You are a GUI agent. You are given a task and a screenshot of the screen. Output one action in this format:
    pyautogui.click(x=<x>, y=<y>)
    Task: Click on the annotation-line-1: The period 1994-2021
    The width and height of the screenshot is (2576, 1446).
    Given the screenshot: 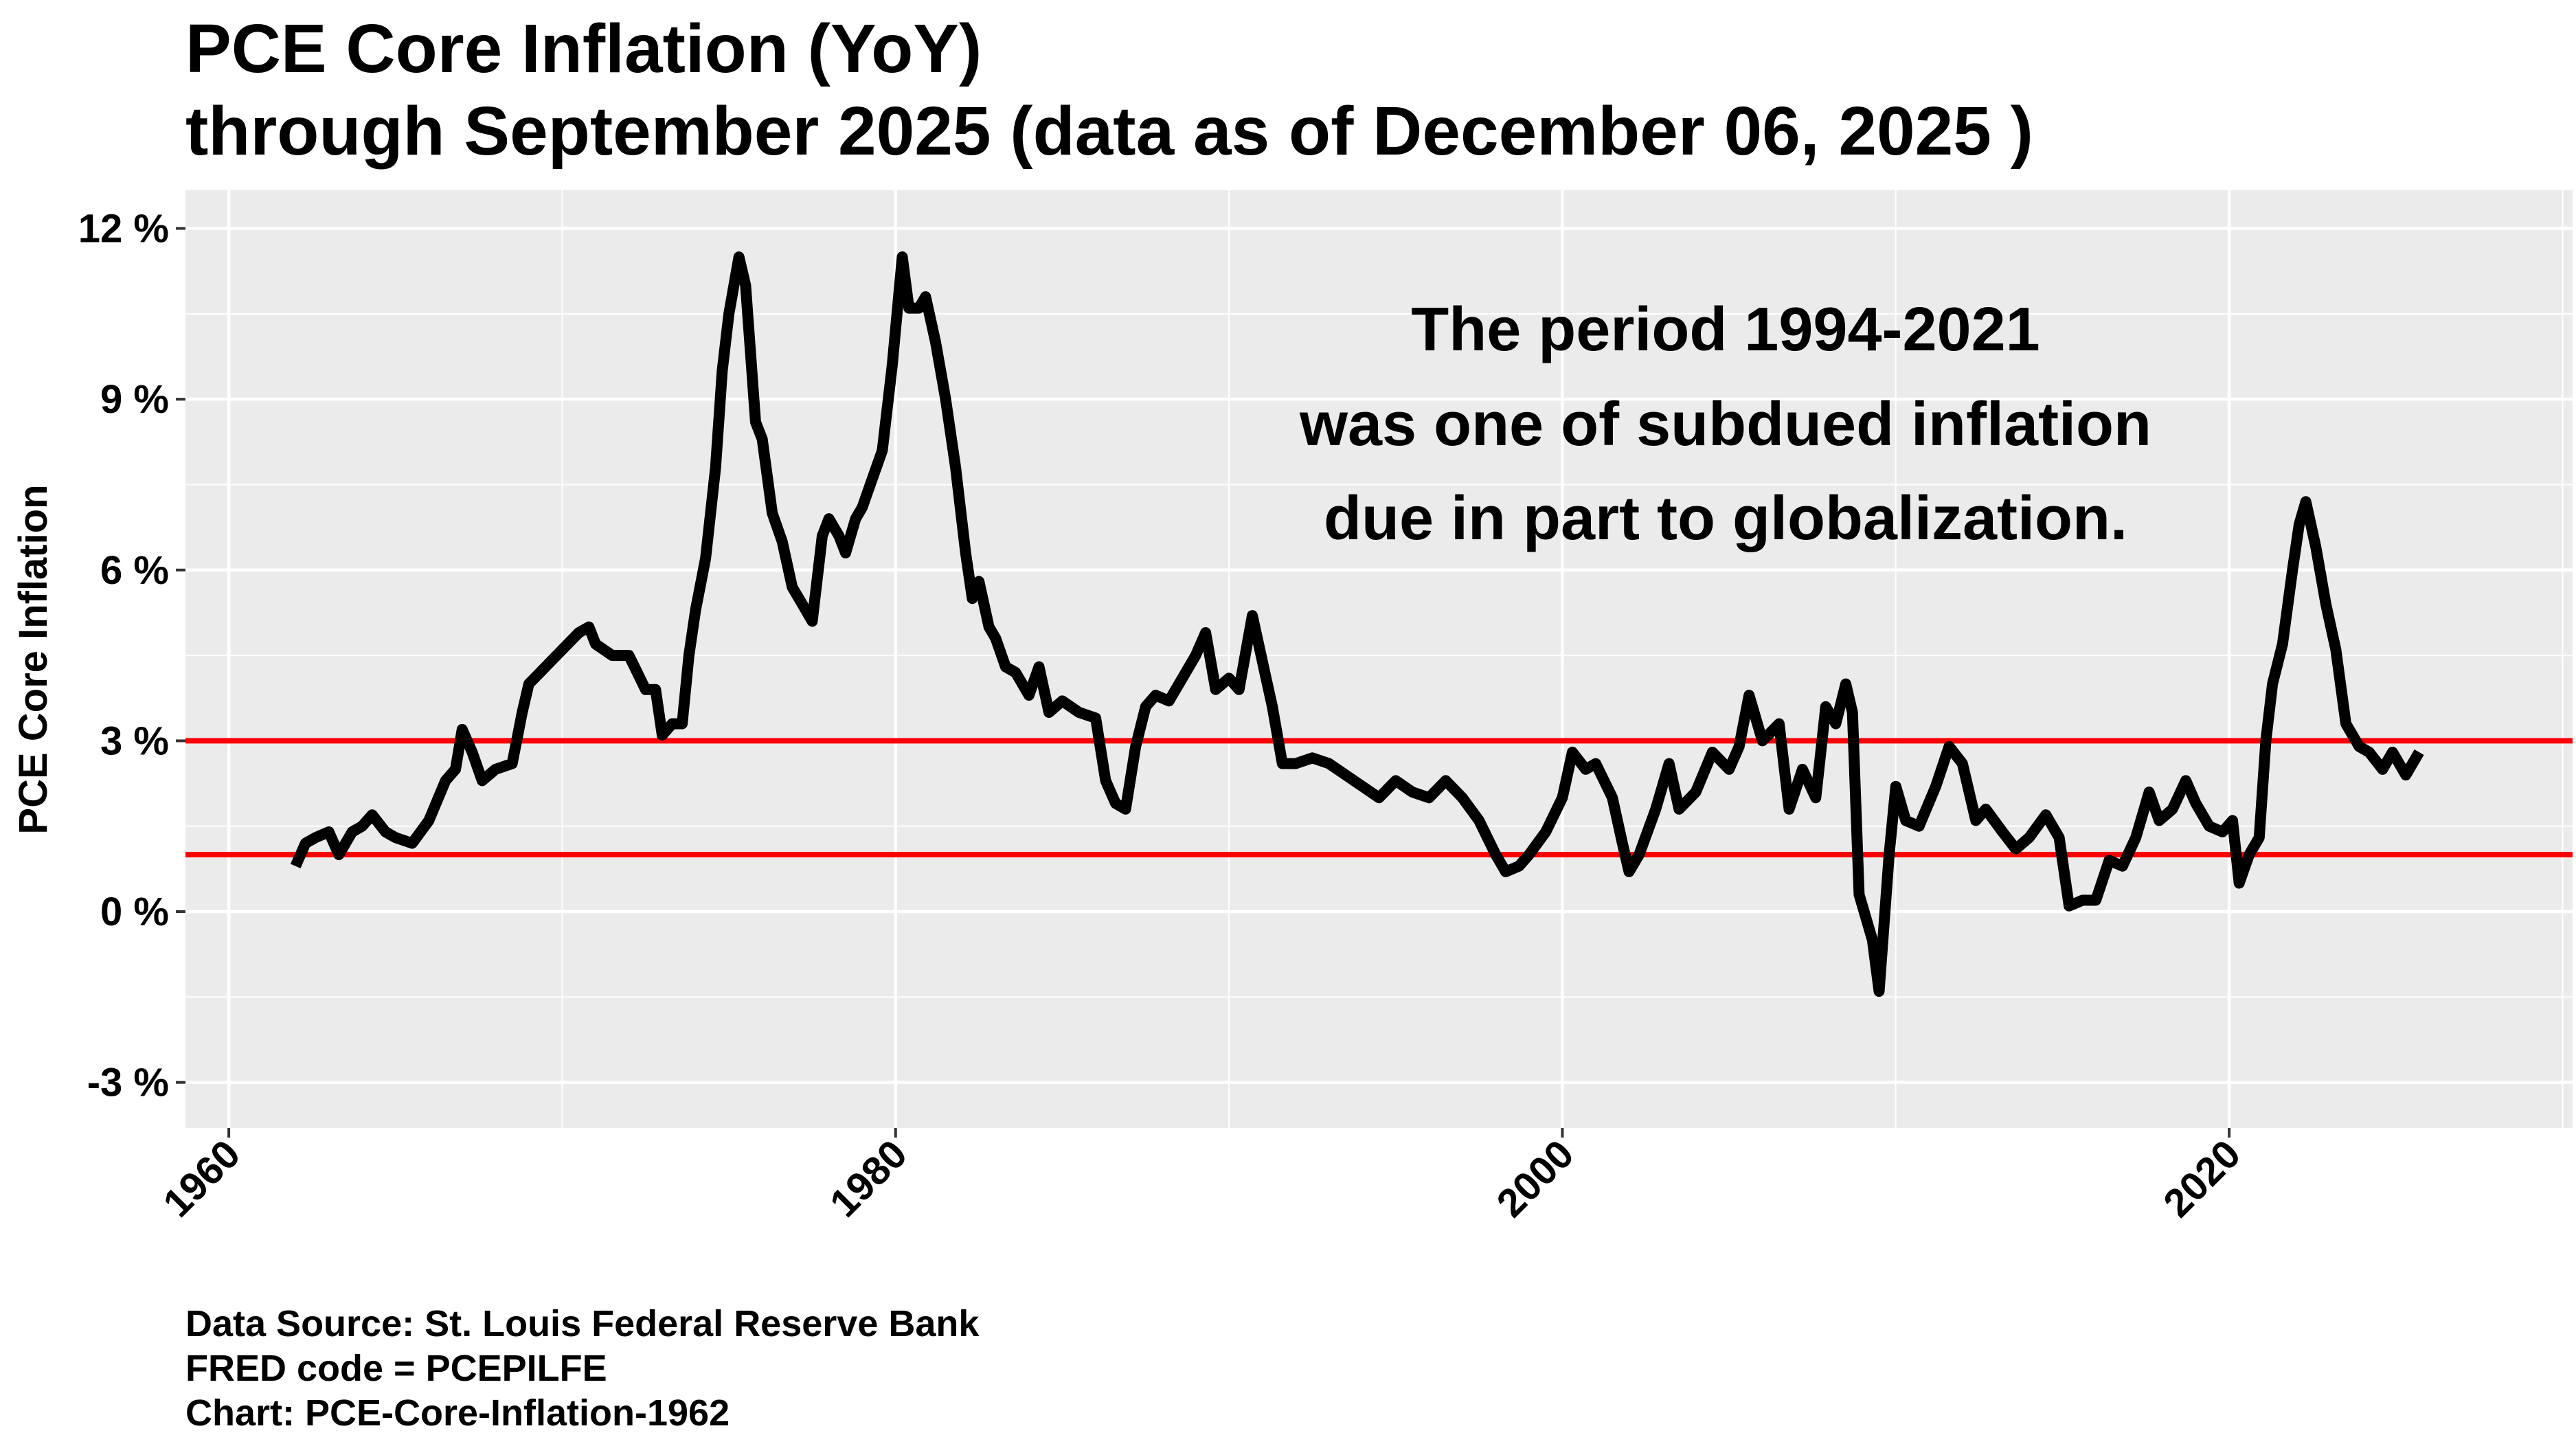 What is the action you would take?
    pyautogui.click(x=1725, y=329)
    